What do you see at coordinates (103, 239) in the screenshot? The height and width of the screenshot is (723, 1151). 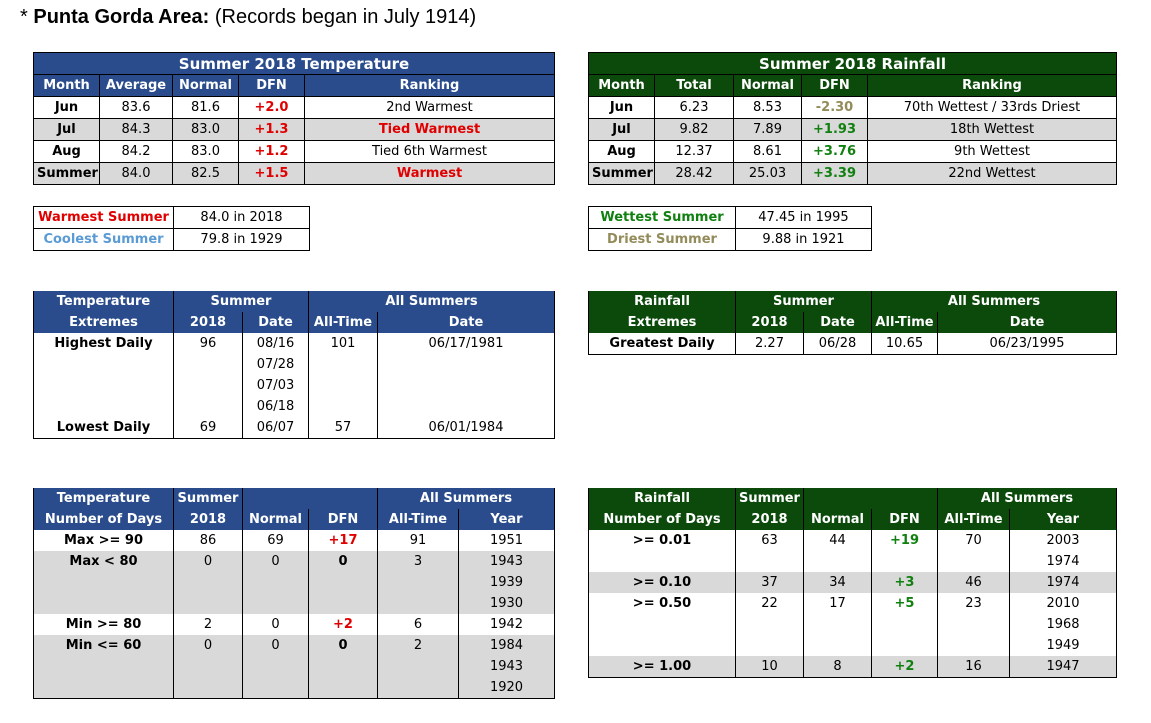 I see `record-label: Coolest Summer` at bounding box center [103, 239].